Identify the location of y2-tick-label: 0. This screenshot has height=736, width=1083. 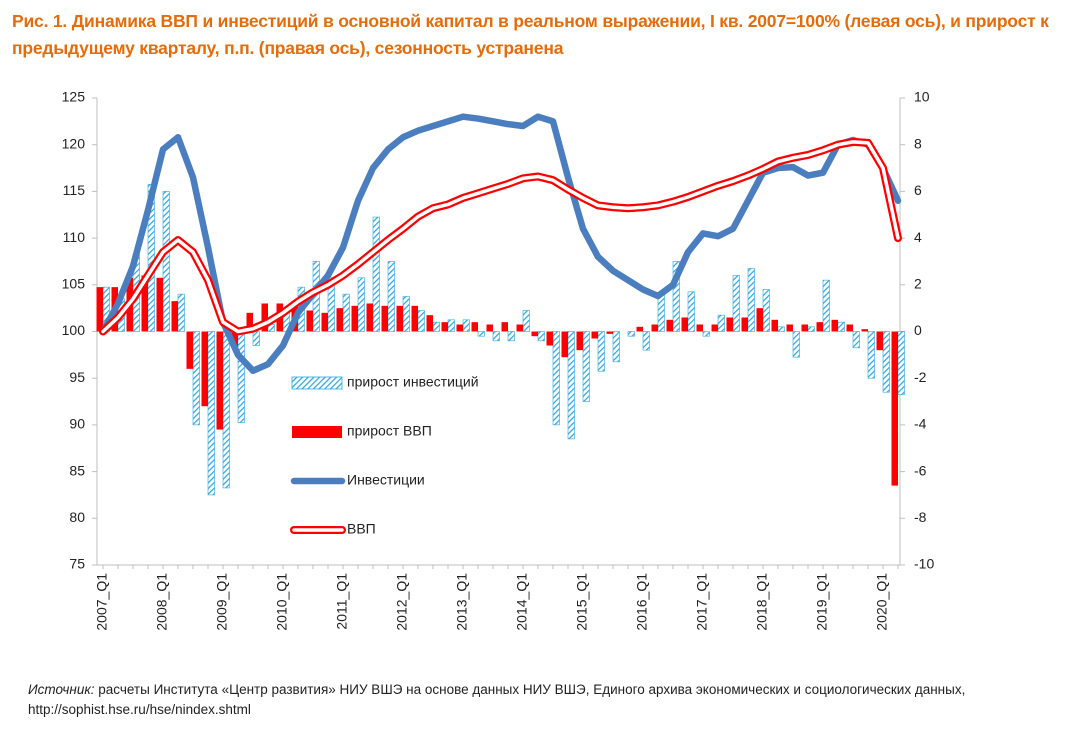
(918, 330).